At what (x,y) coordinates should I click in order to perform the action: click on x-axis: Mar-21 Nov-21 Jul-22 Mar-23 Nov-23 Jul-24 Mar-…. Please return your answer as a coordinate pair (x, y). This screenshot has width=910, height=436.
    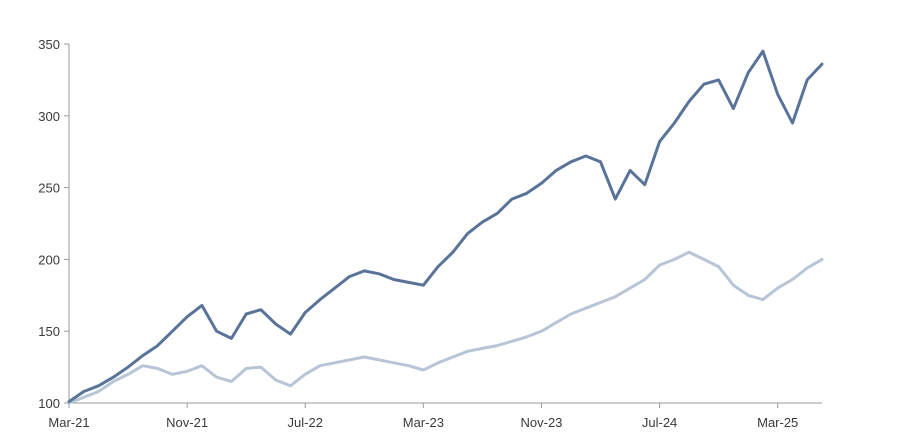
    Looking at the image, I should click on (435, 416).